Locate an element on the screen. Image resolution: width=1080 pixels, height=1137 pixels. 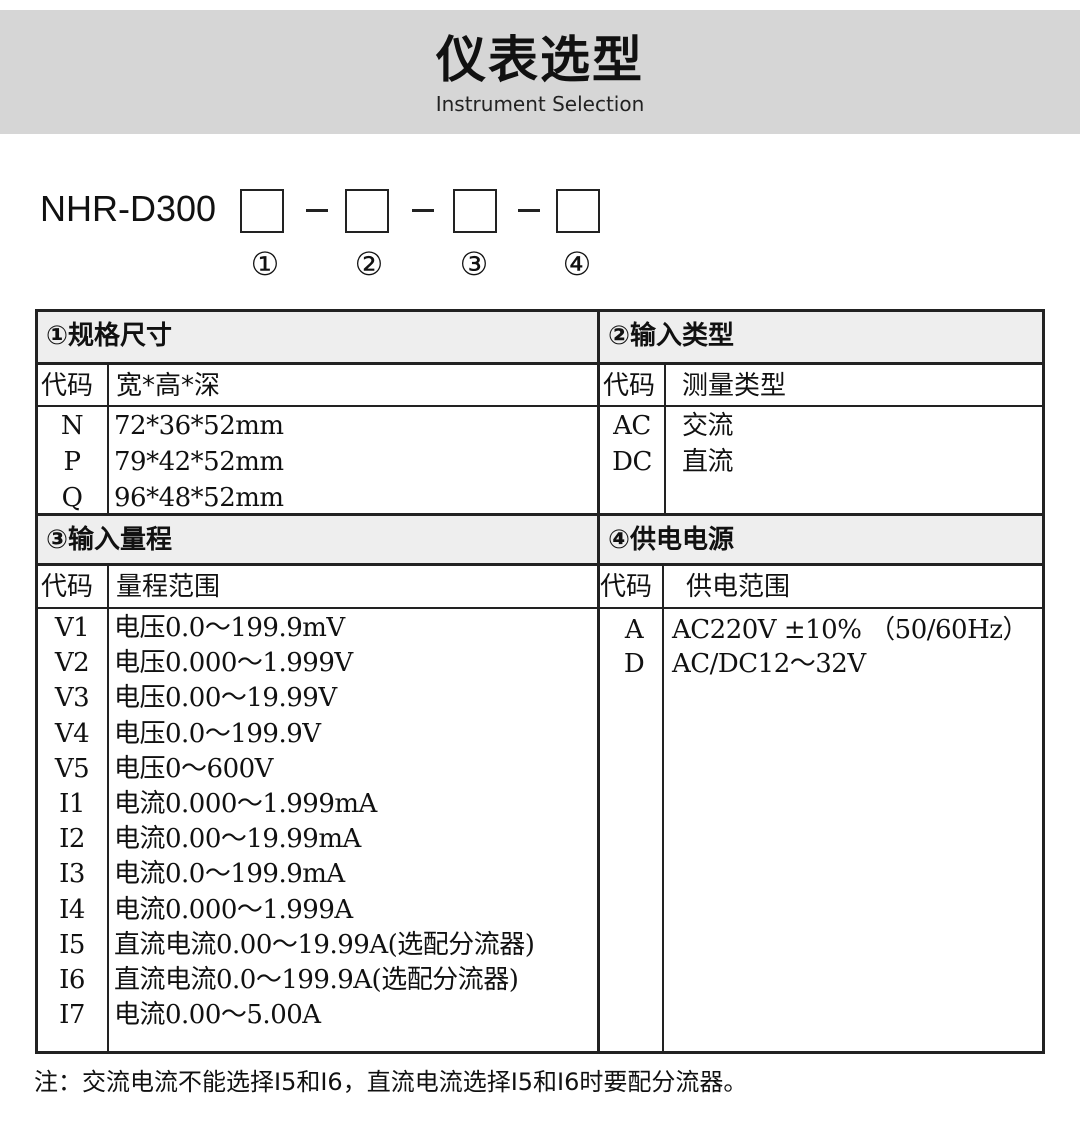
range-desc: 电压0.000～1.999V is located at coordinates (233, 663).